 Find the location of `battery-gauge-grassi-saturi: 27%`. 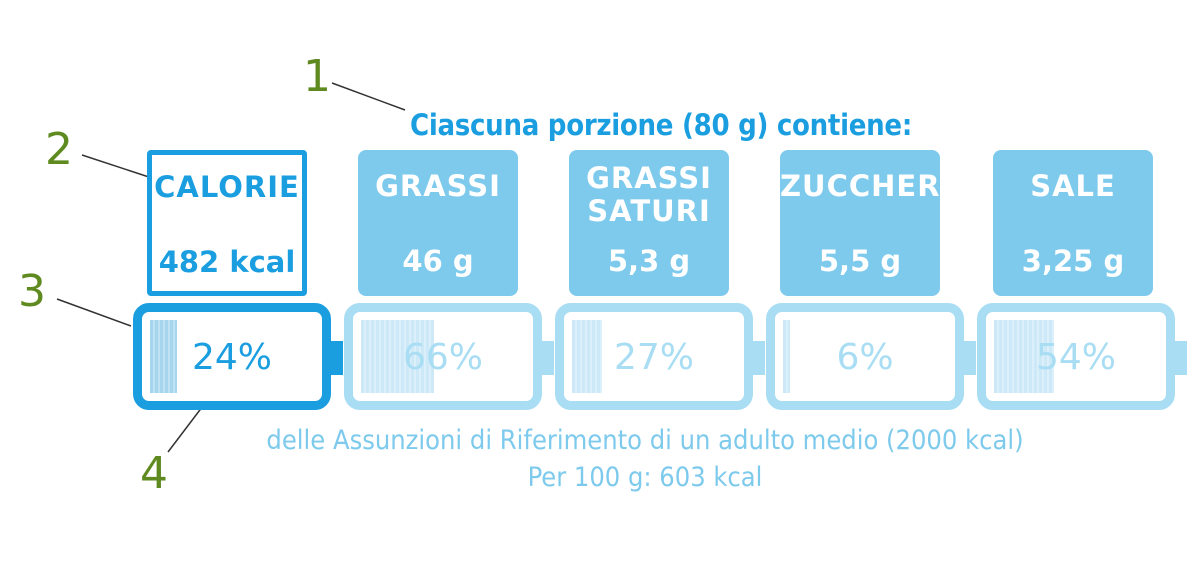

battery-gauge-grassi-saturi: 27% is located at coordinates (654, 356).